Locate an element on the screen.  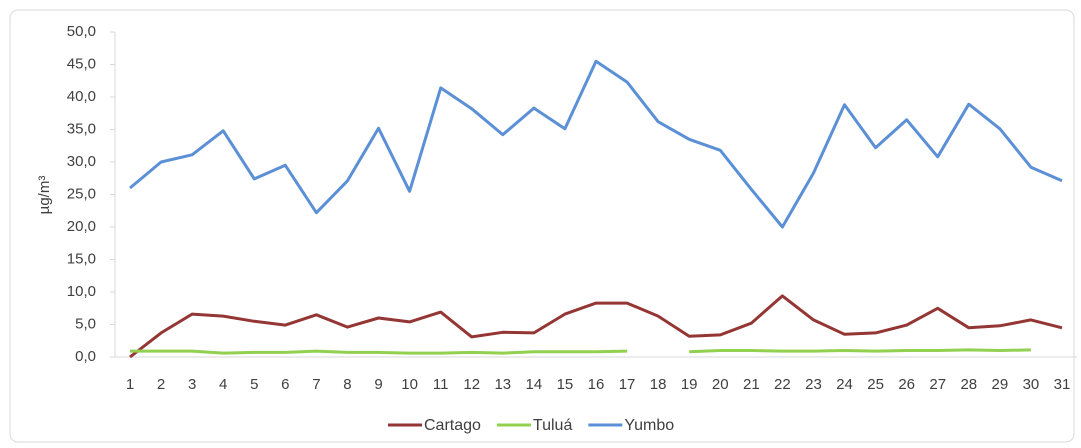
y-tick-label: 10,0 is located at coordinates (81, 291).